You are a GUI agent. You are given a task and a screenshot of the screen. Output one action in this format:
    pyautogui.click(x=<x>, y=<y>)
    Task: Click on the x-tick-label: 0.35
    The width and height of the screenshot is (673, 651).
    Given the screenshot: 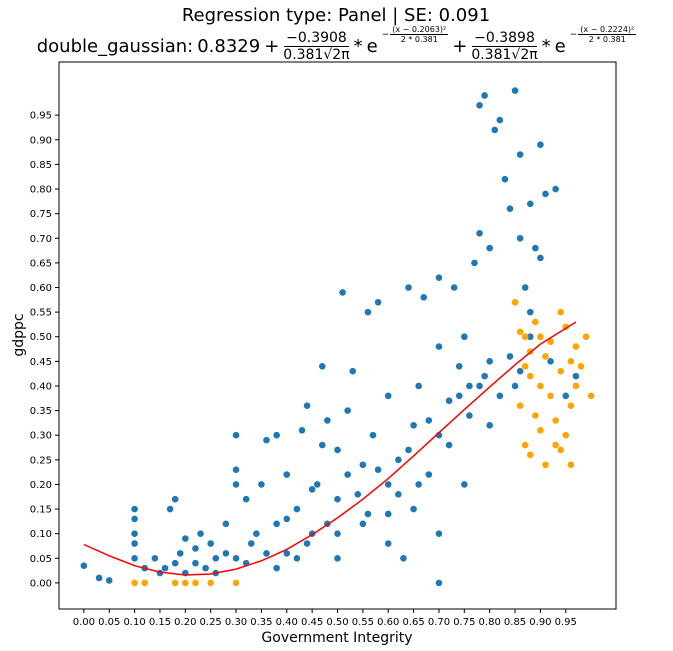 What is the action you would take?
    pyautogui.click(x=261, y=622)
    